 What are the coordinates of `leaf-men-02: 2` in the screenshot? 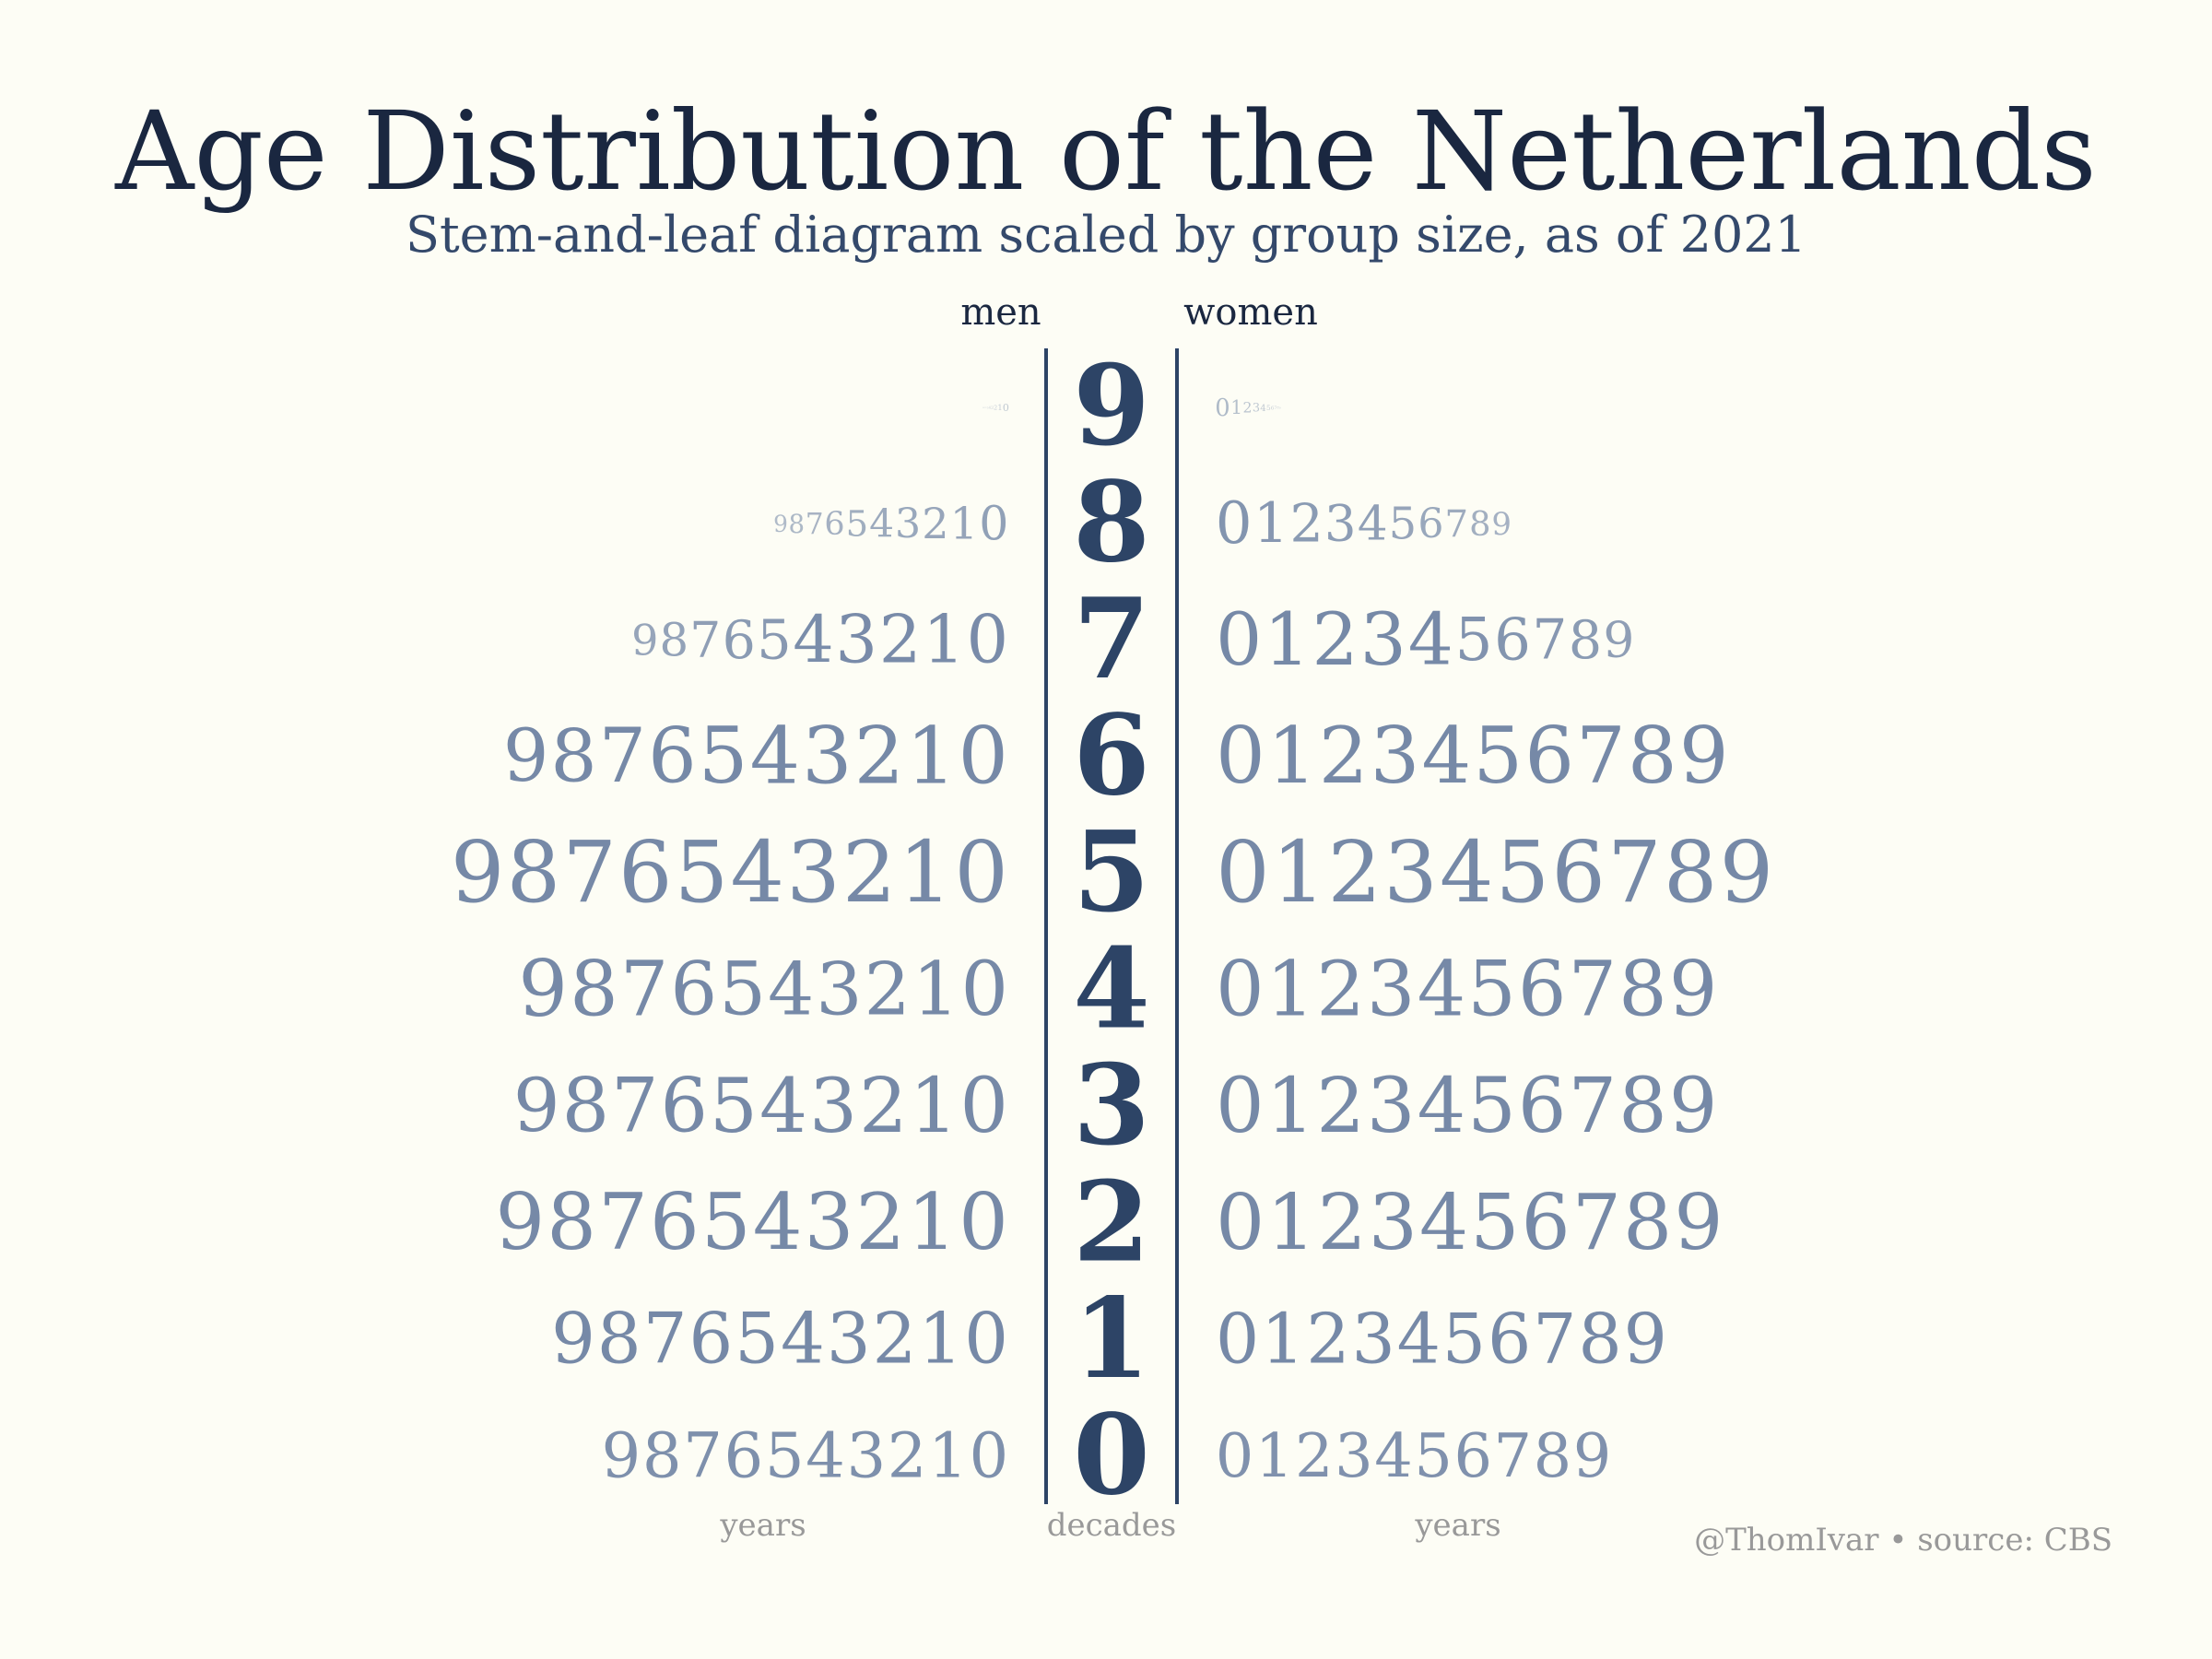 It's located at (907, 1456).